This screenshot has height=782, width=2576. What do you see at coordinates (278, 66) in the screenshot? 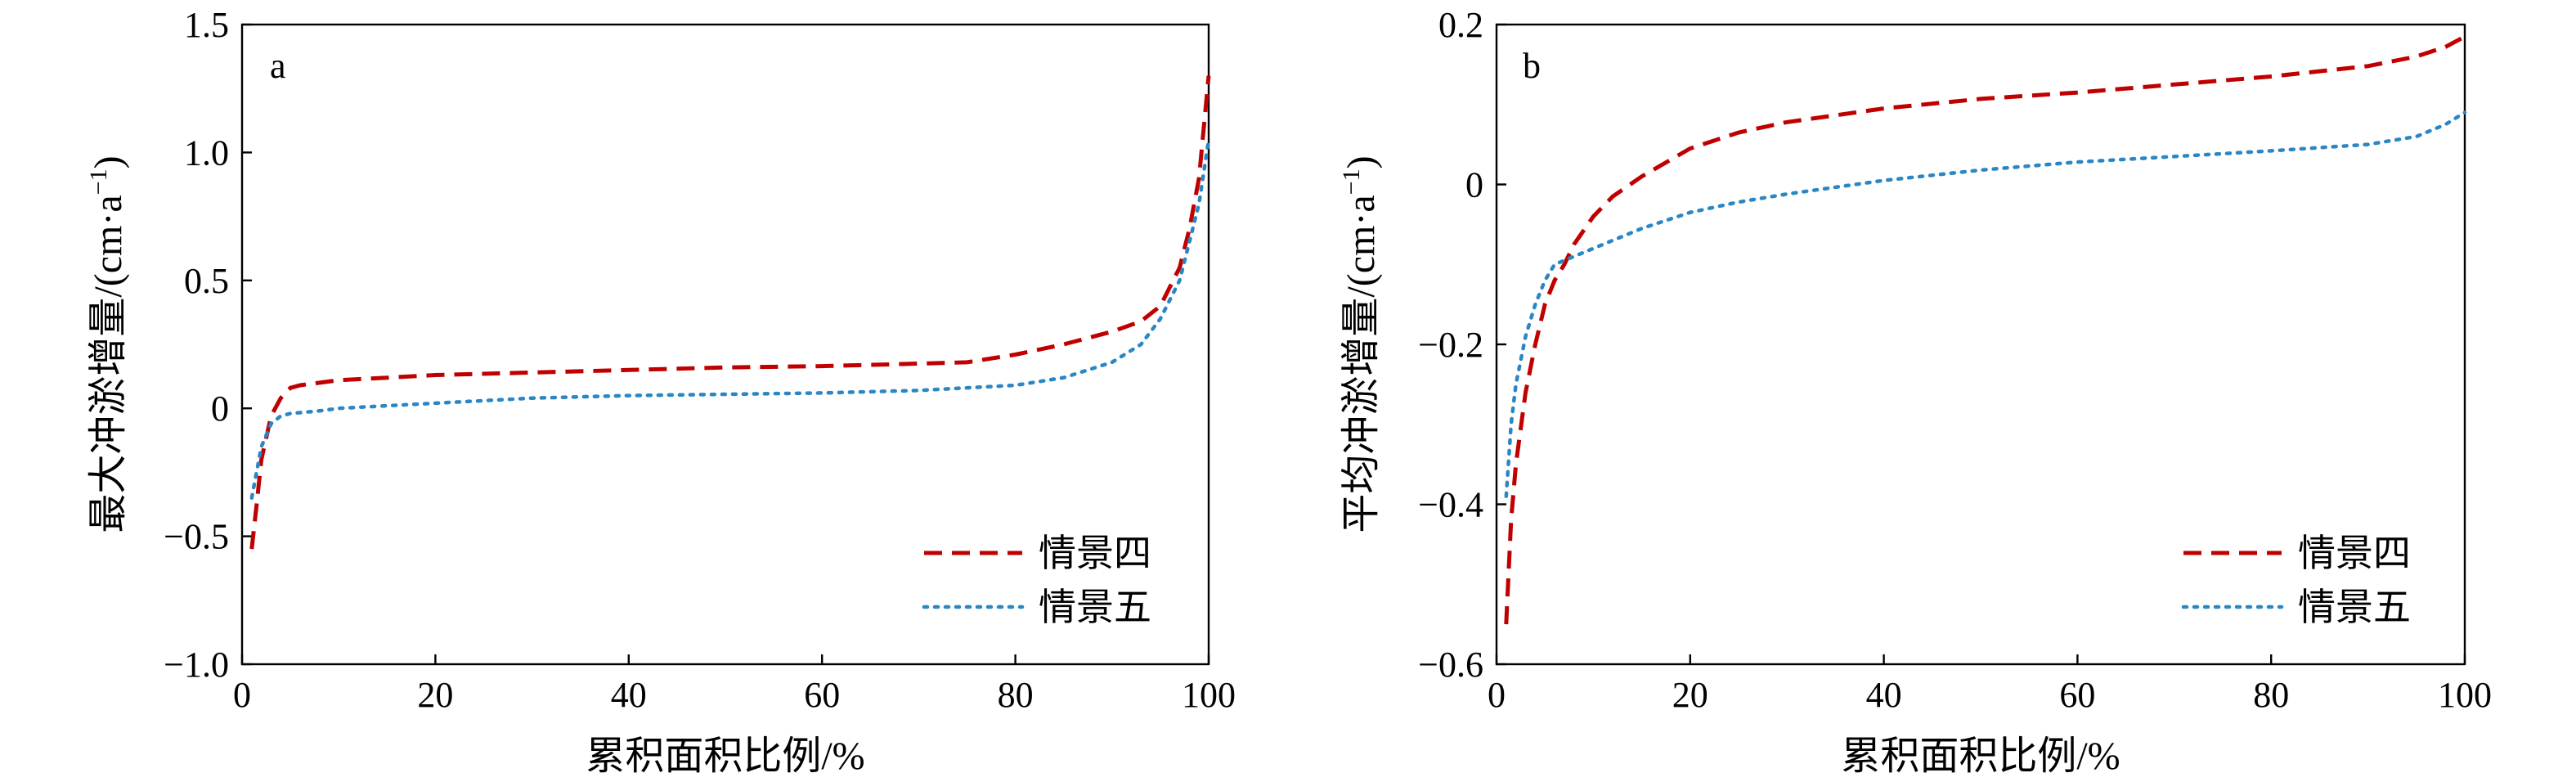
I see `panel-letter: a` at bounding box center [278, 66].